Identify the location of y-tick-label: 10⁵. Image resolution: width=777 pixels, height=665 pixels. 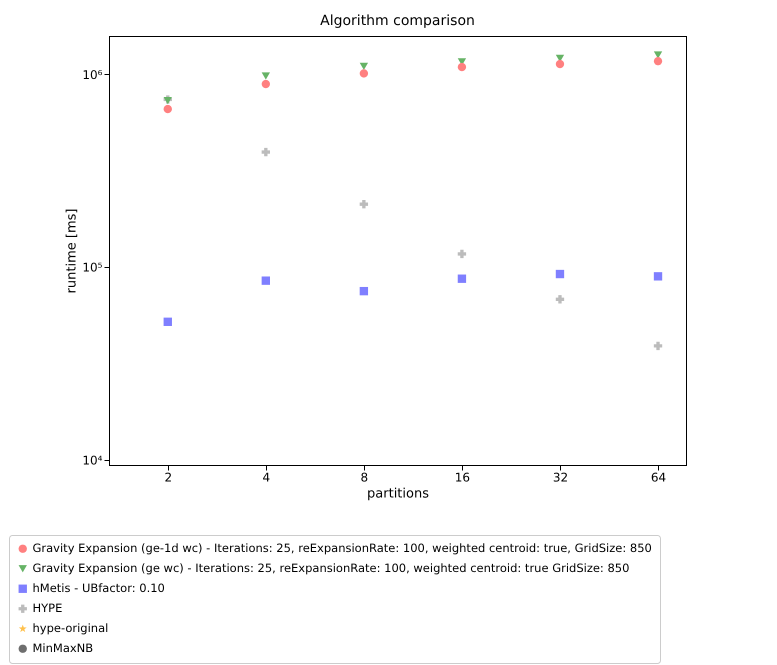
(92, 267).